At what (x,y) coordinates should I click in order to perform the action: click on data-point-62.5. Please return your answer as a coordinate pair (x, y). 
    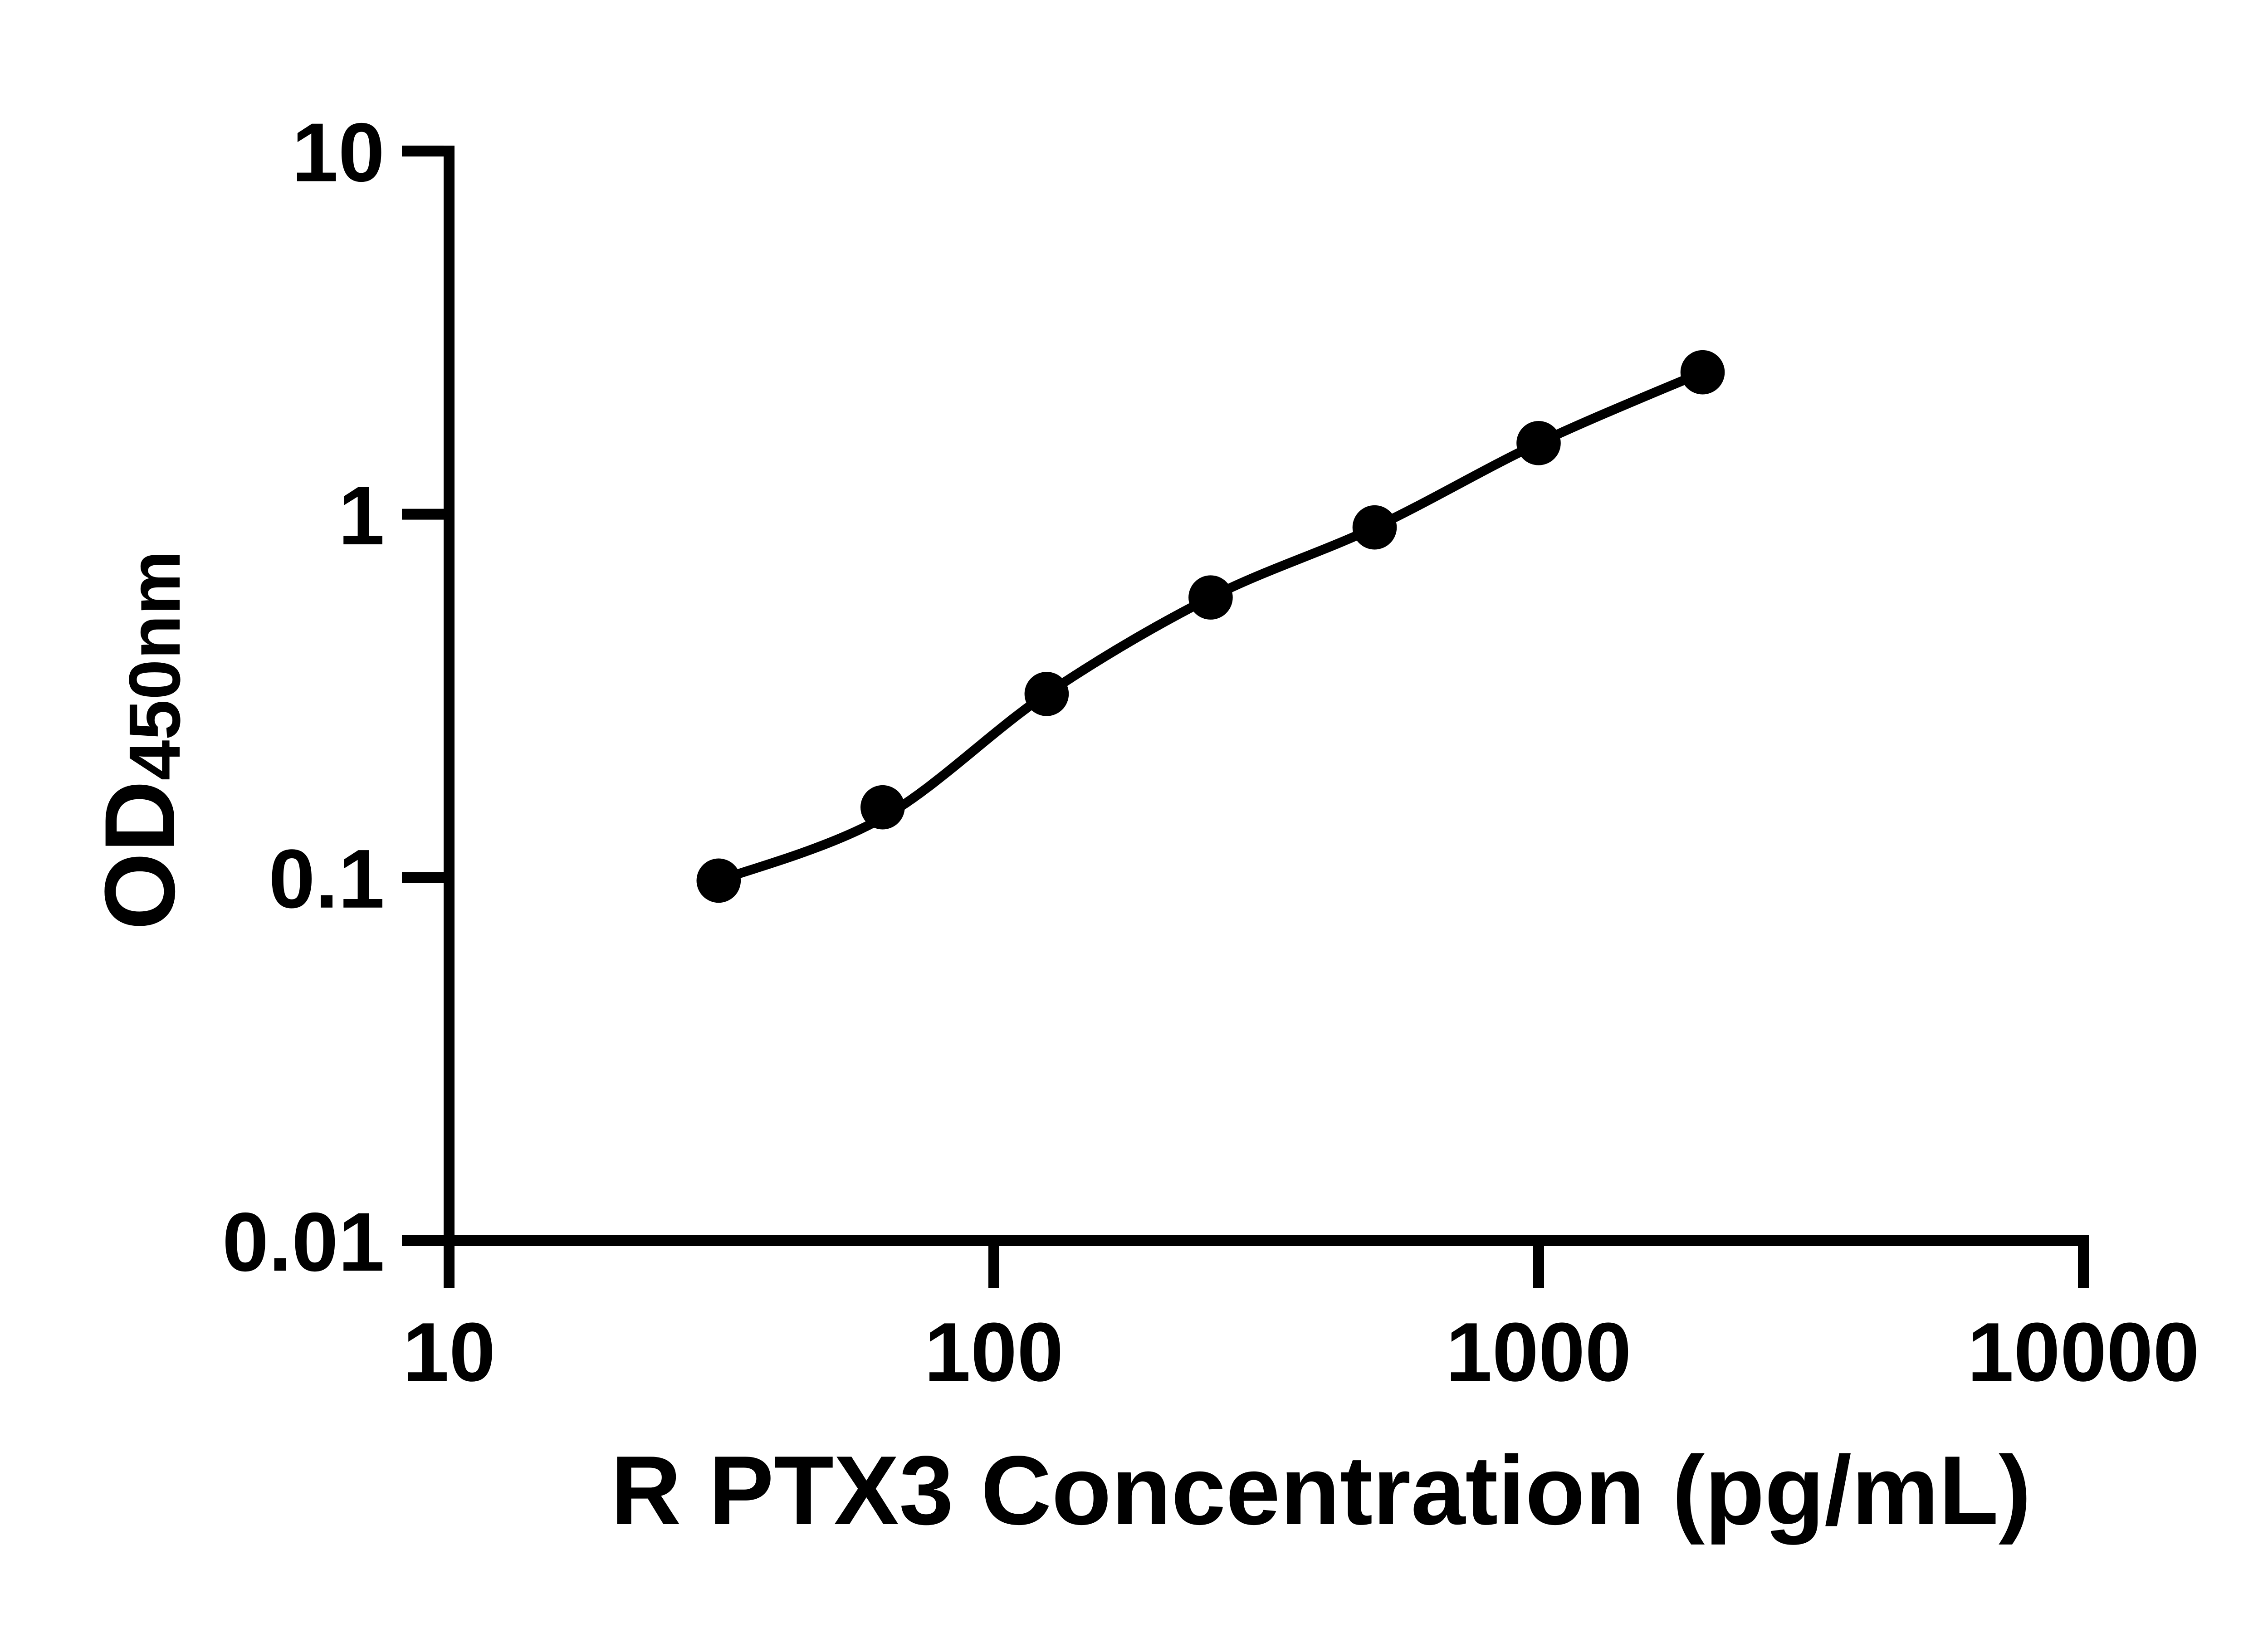
    Looking at the image, I should click on (882, 807).